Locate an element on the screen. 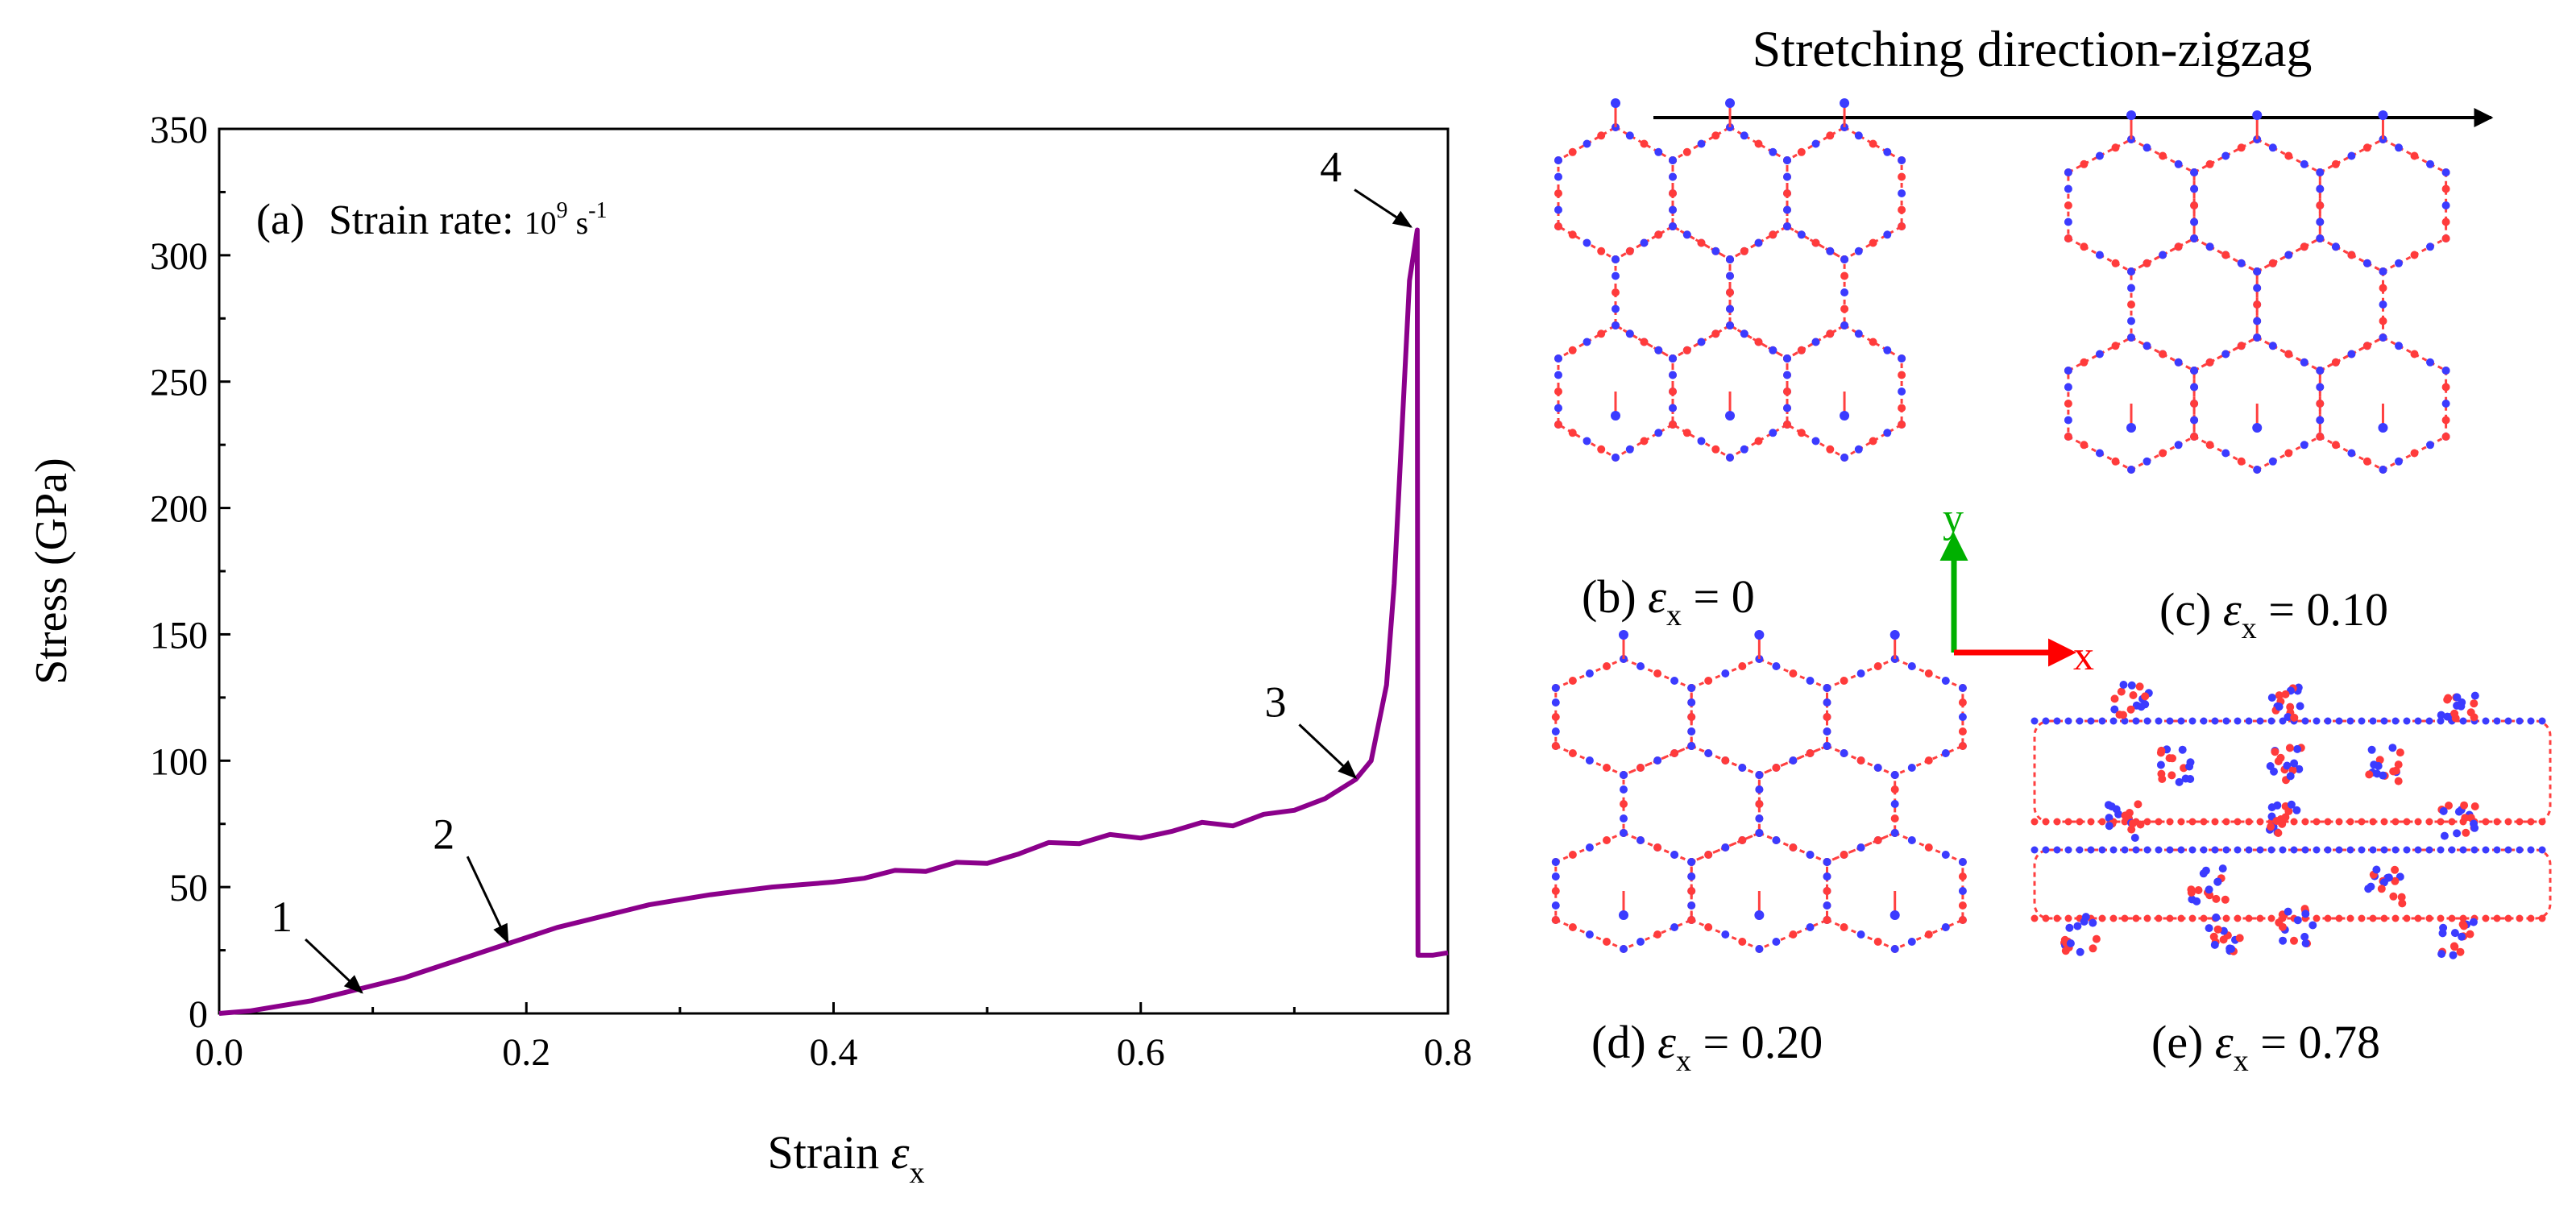  structure-panel-d is located at coordinates (1759, 791).